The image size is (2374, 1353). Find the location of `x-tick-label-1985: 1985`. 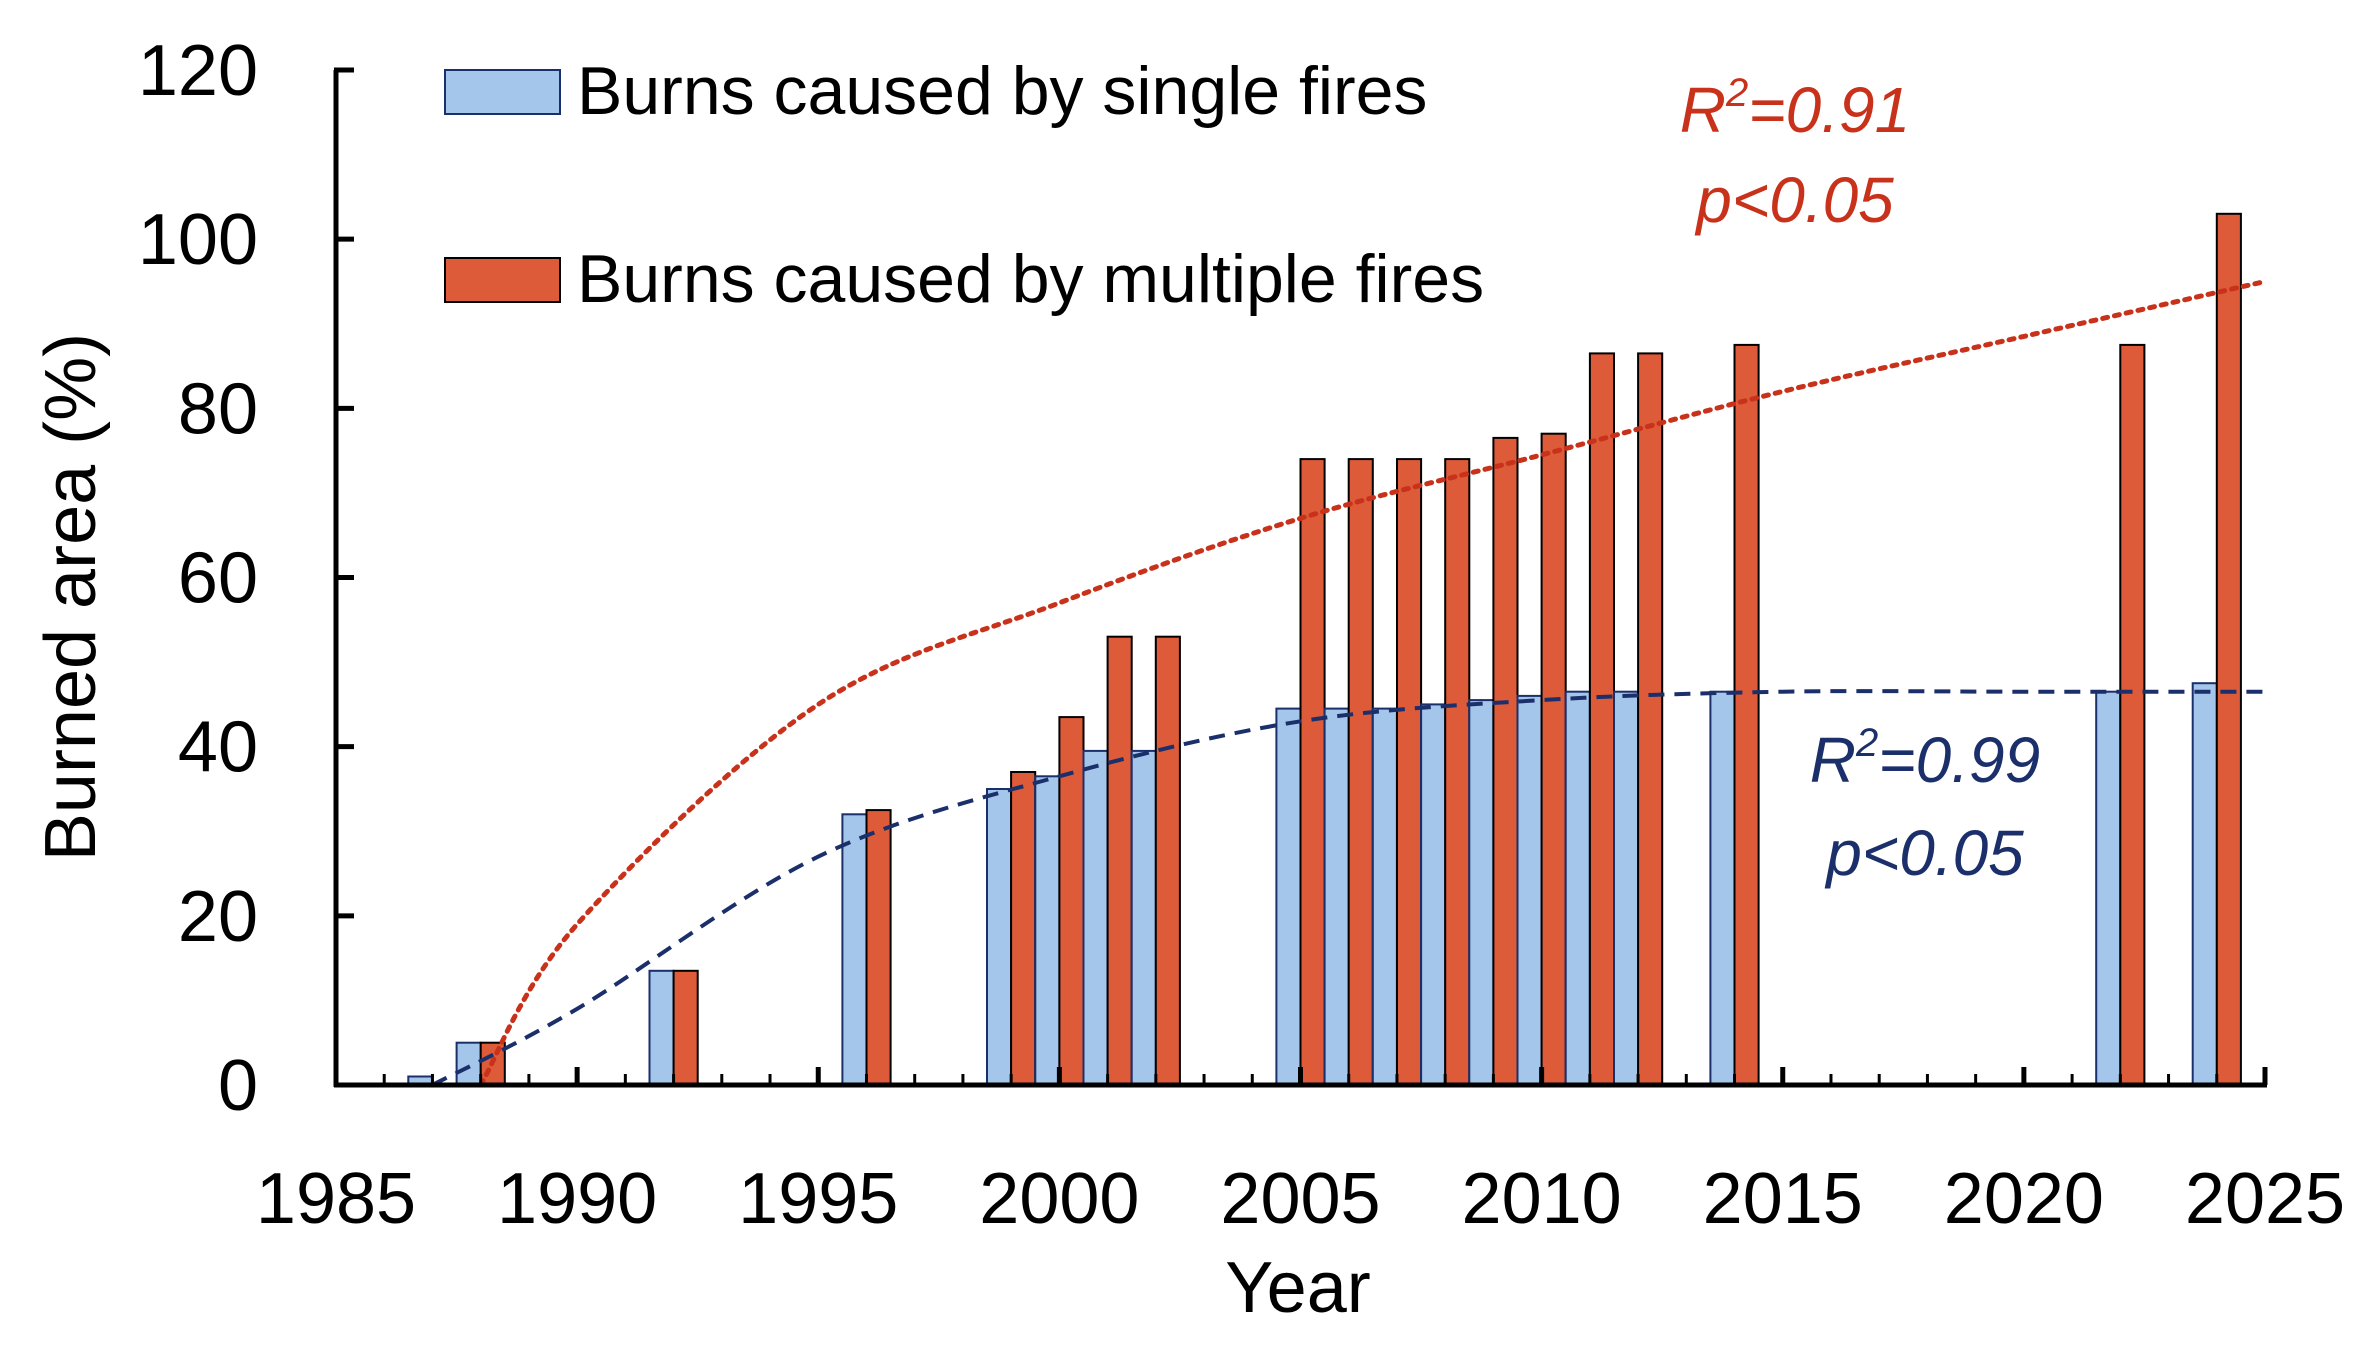

x-tick-label-1985: 1985 is located at coordinates (336, 1199).